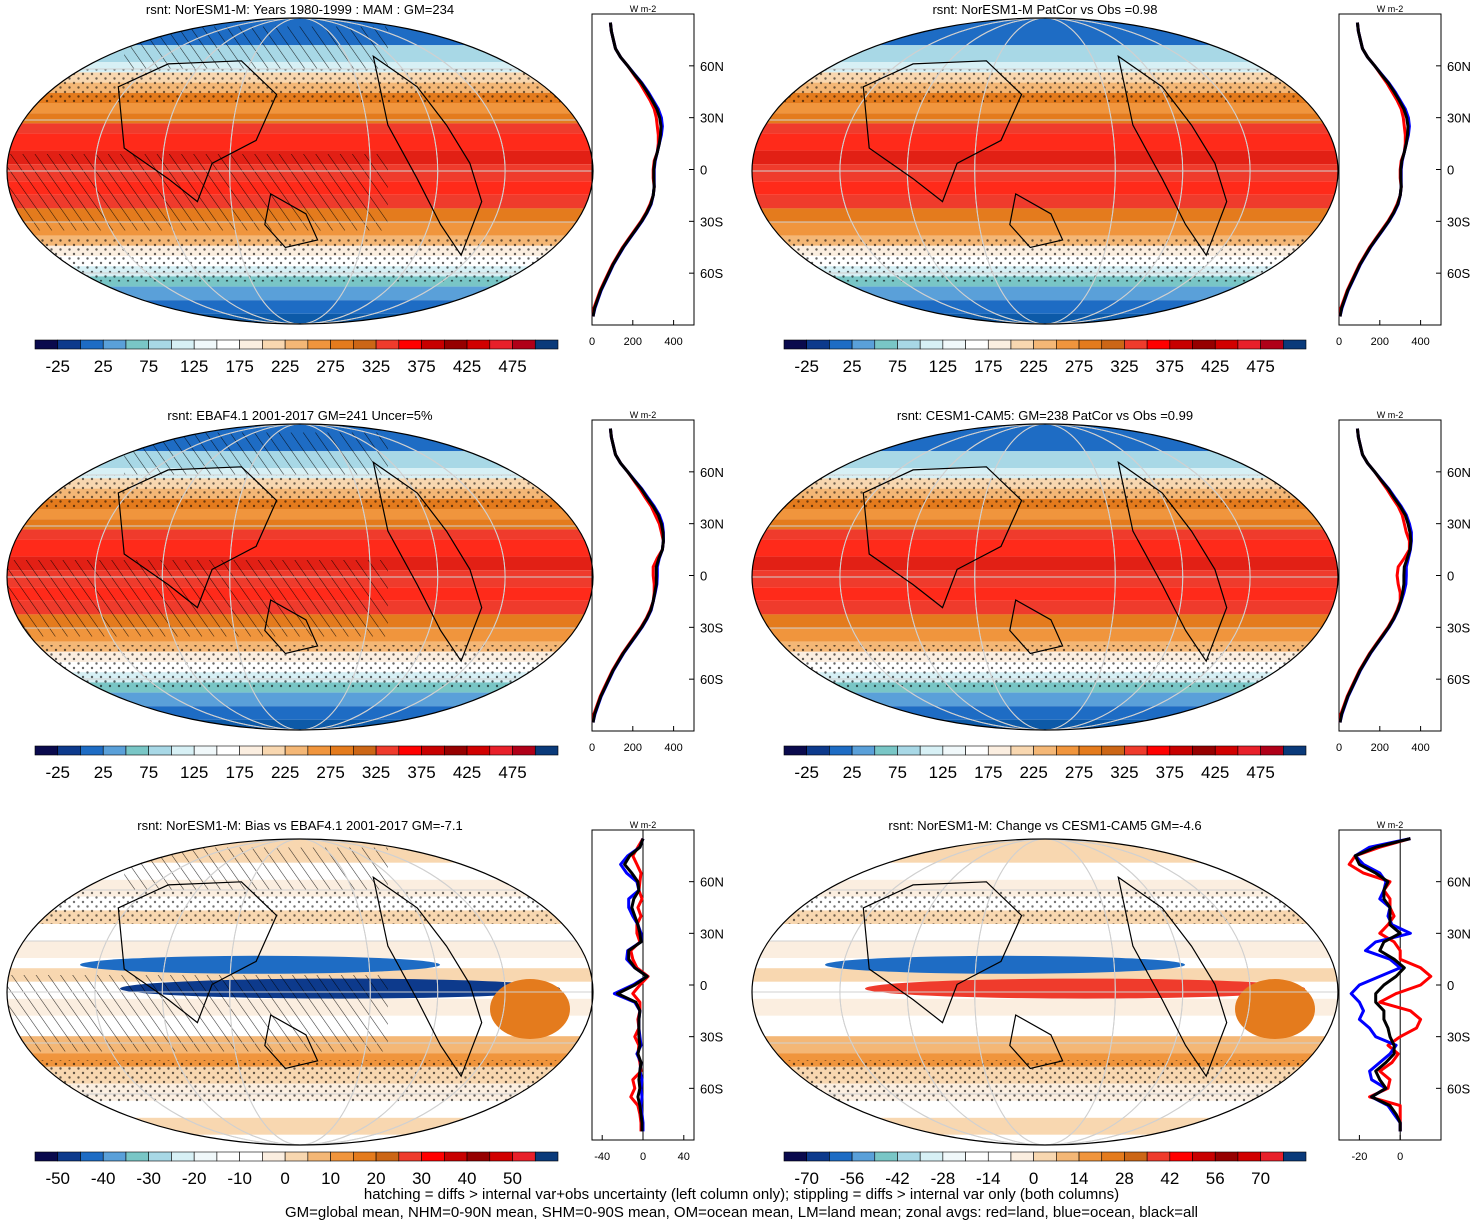 The width and height of the screenshot is (1483, 1222). What do you see at coordinates (602, 1157) in the screenshot?
I see `zonal-x-label: -40` at bounding box center [602, 1157].